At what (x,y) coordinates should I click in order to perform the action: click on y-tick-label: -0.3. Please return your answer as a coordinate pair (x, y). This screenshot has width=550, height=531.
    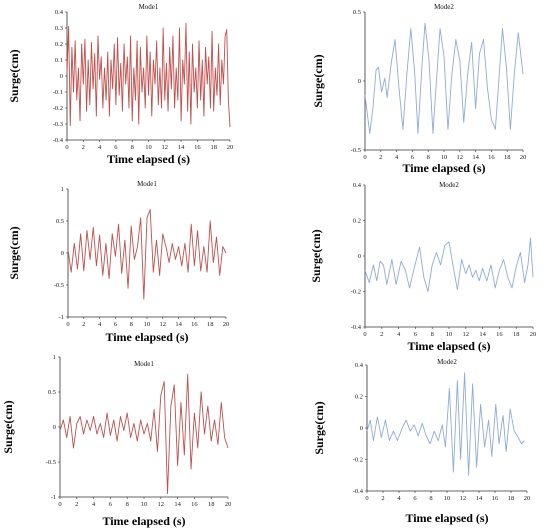
    Looking at the image, I should click on (58, 124).